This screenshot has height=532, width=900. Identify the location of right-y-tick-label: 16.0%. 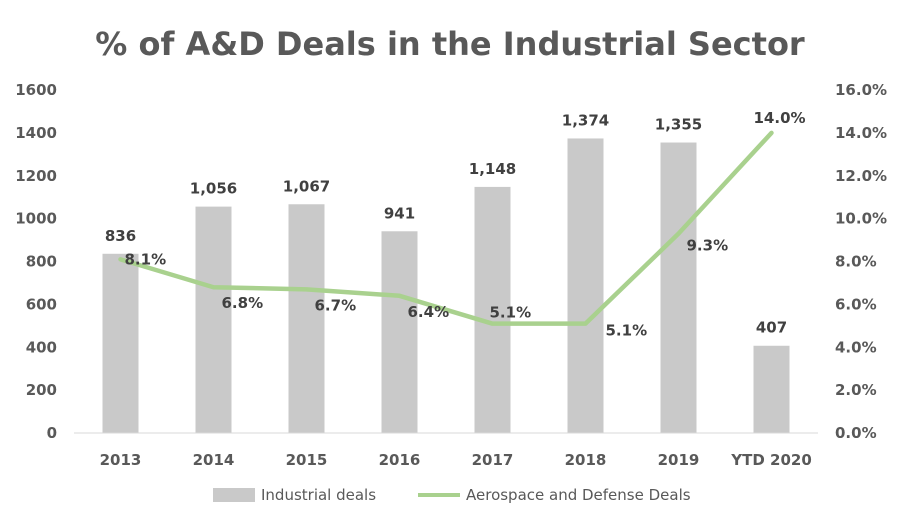
(861, 90).